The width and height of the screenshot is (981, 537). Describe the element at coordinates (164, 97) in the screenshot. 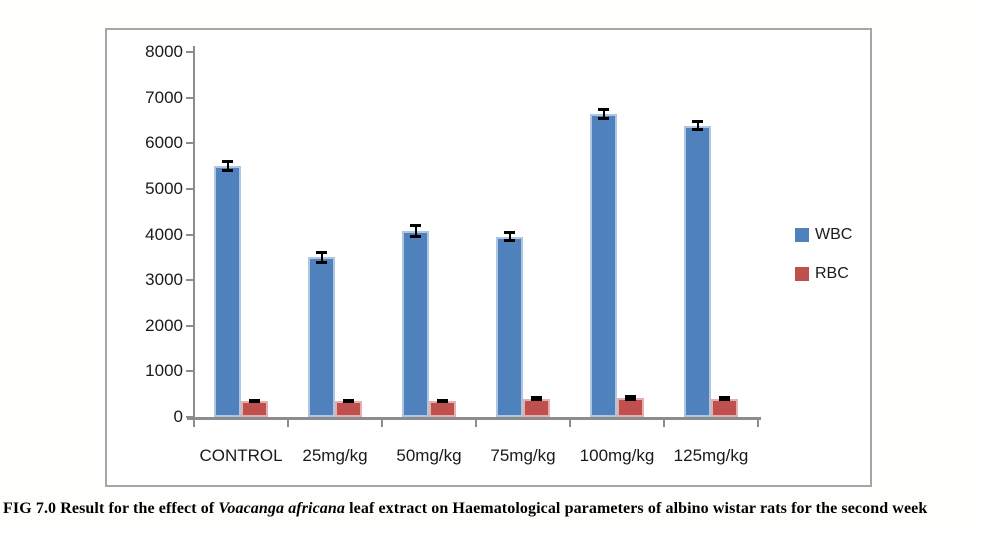

I see `y-tick-label: 7000` at that location.